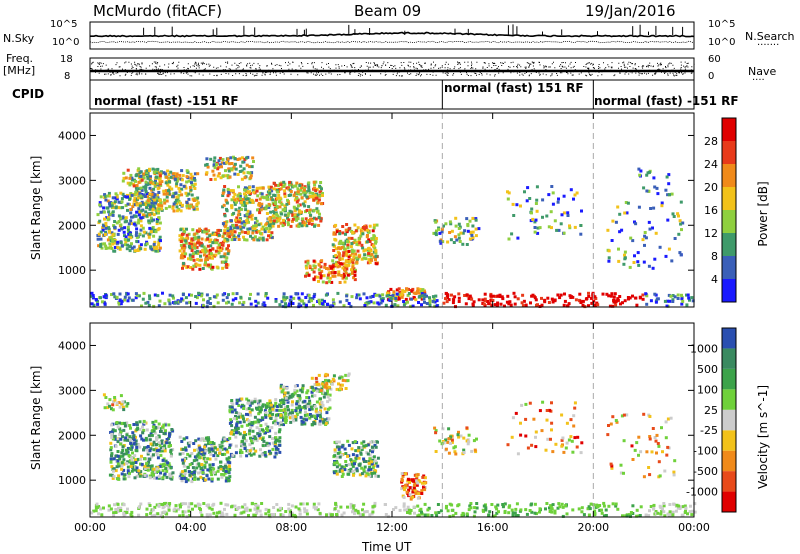 The image size is (800, 554). What do you see at coordinates (711, 187) in the screenshot?
I see `power-colorbar-tick: 20` at bounding box center [711, 187].